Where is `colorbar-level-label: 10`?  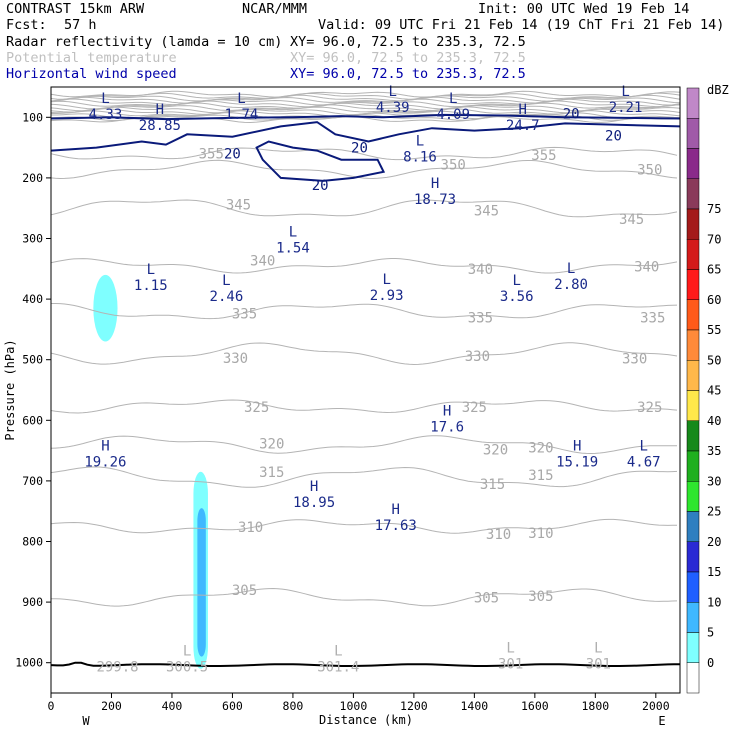
colorbar-level-label: 10 is located at coordinates (714, 602).